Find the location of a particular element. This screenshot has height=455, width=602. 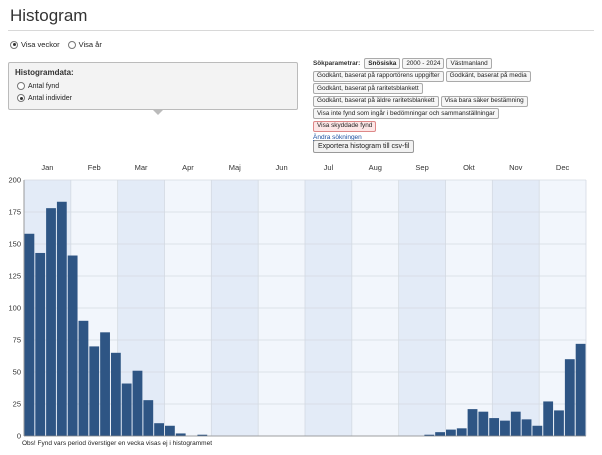

param-tag-certain-id: Visa bara säker bestämning is located at coordinates (484, 101).